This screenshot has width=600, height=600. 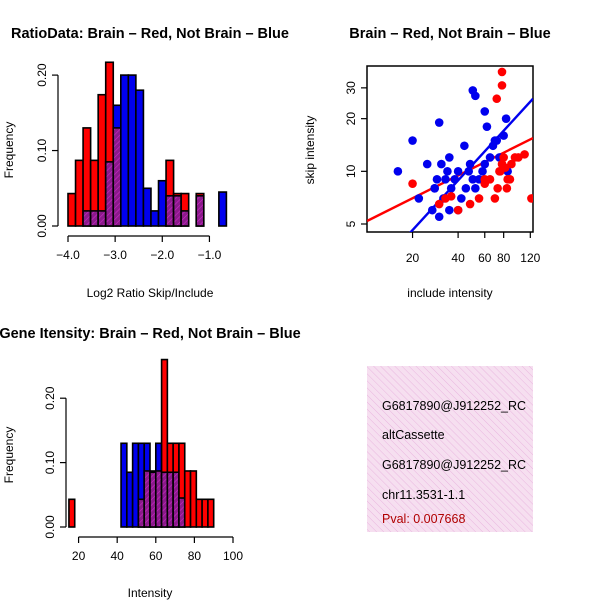 I want to click on ratio-x-tick-label: −2.0, so click(x=162, y=255).